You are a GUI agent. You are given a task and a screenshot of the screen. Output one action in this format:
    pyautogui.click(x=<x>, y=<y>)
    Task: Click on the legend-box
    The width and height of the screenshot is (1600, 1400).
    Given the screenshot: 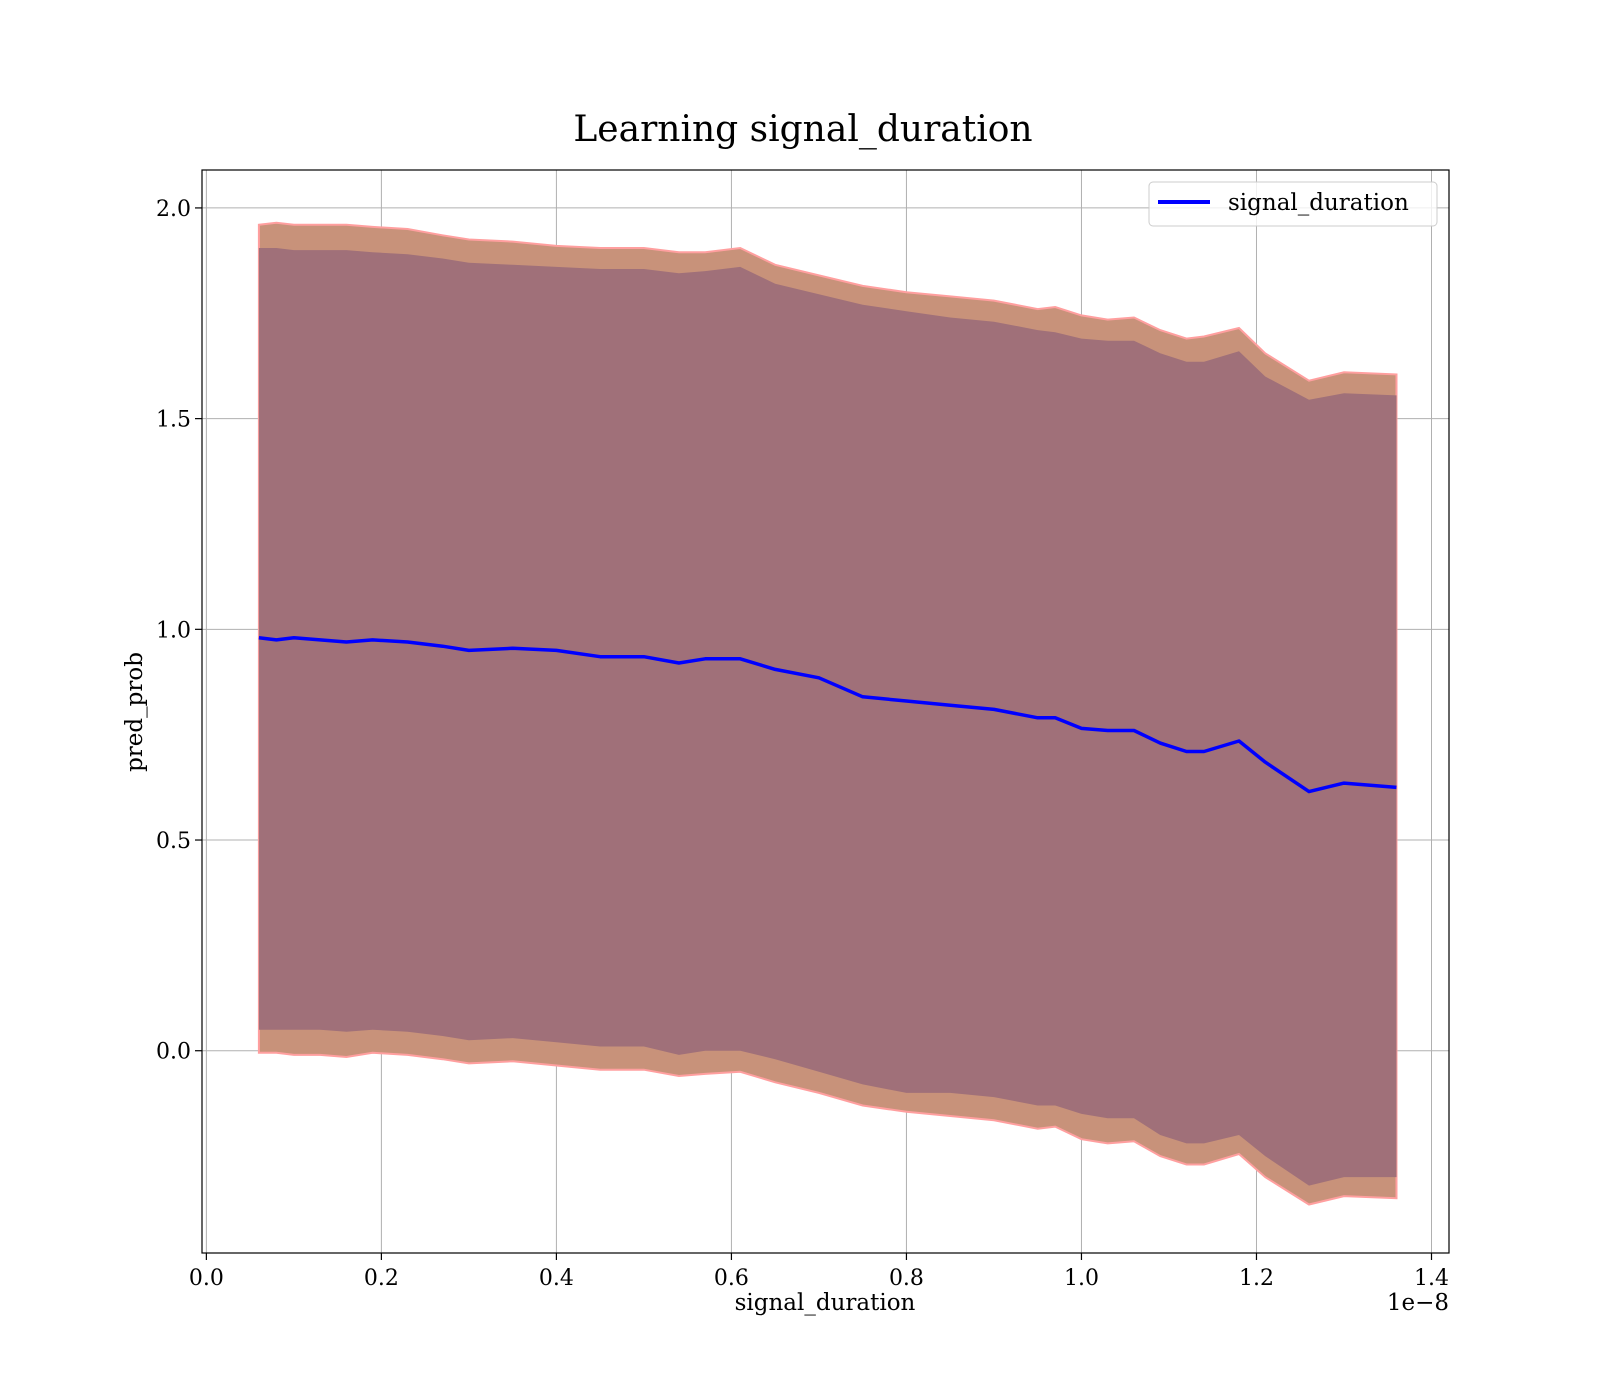 What is the action you would take?
    pyautogui.click(x=1293, y=204)
    